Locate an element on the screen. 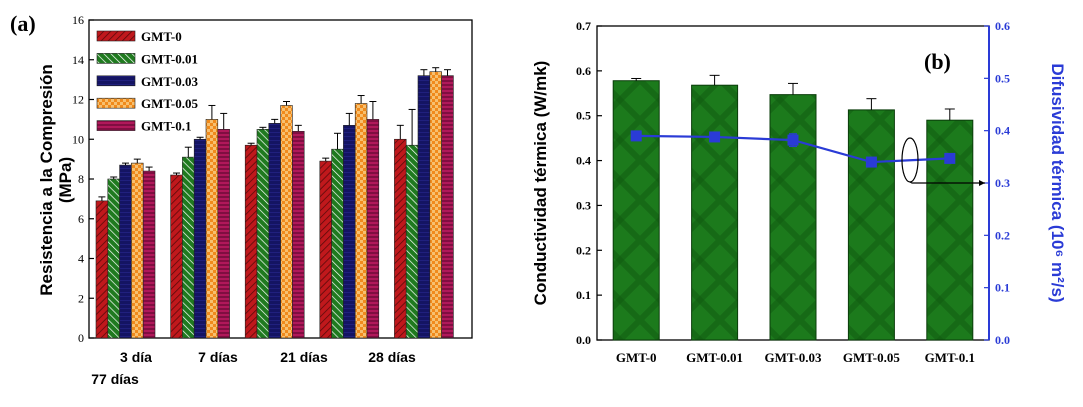 This screenshot has width=1083, height=407. panel-b-x-axis: GMT-0 GMT-0.01 GMT-0.03 GMT-0.05 GMT-0.1 is located at coordinates (795, 357).